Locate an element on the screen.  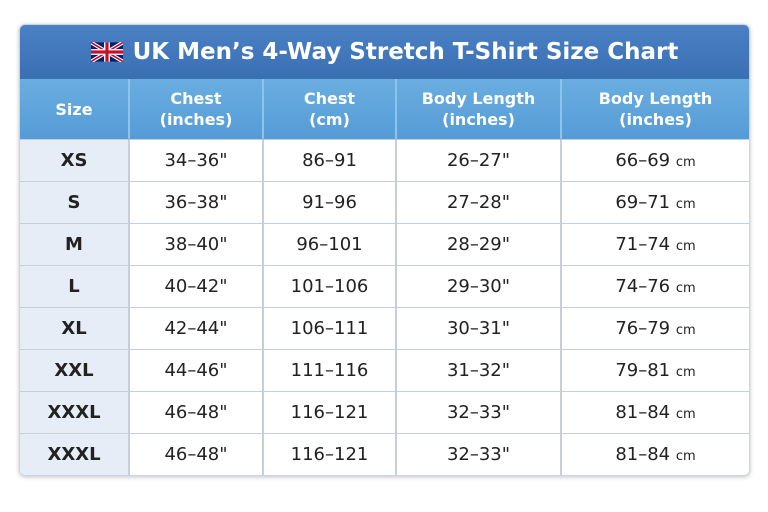
table-row: XL 42–44" 106–111 30–31" 76–79 cm is located at coordinates (384, 328).